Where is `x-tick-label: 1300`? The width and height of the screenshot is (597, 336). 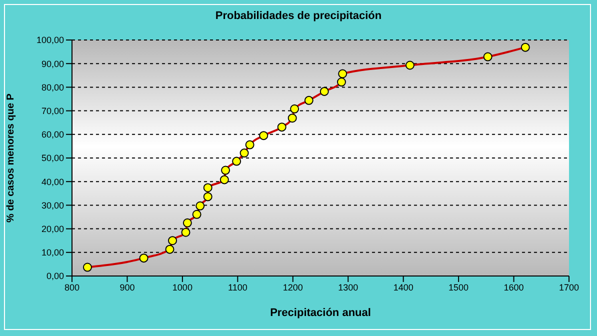 x-tick-label: 1300 is located at coordinates (348, 287).